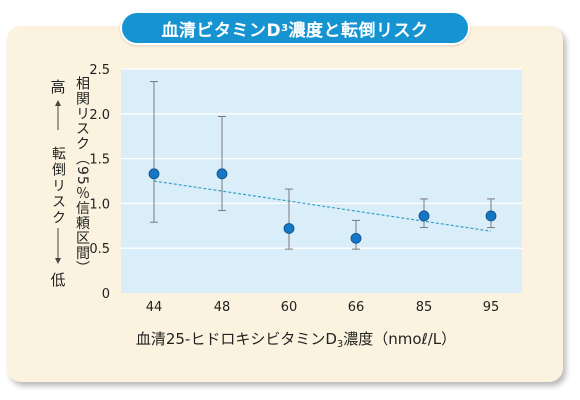 The image size is (580, 400). Describe the element at coordinates (58, 261) in the screenshot. I see `arrow-down-icon` at that location.